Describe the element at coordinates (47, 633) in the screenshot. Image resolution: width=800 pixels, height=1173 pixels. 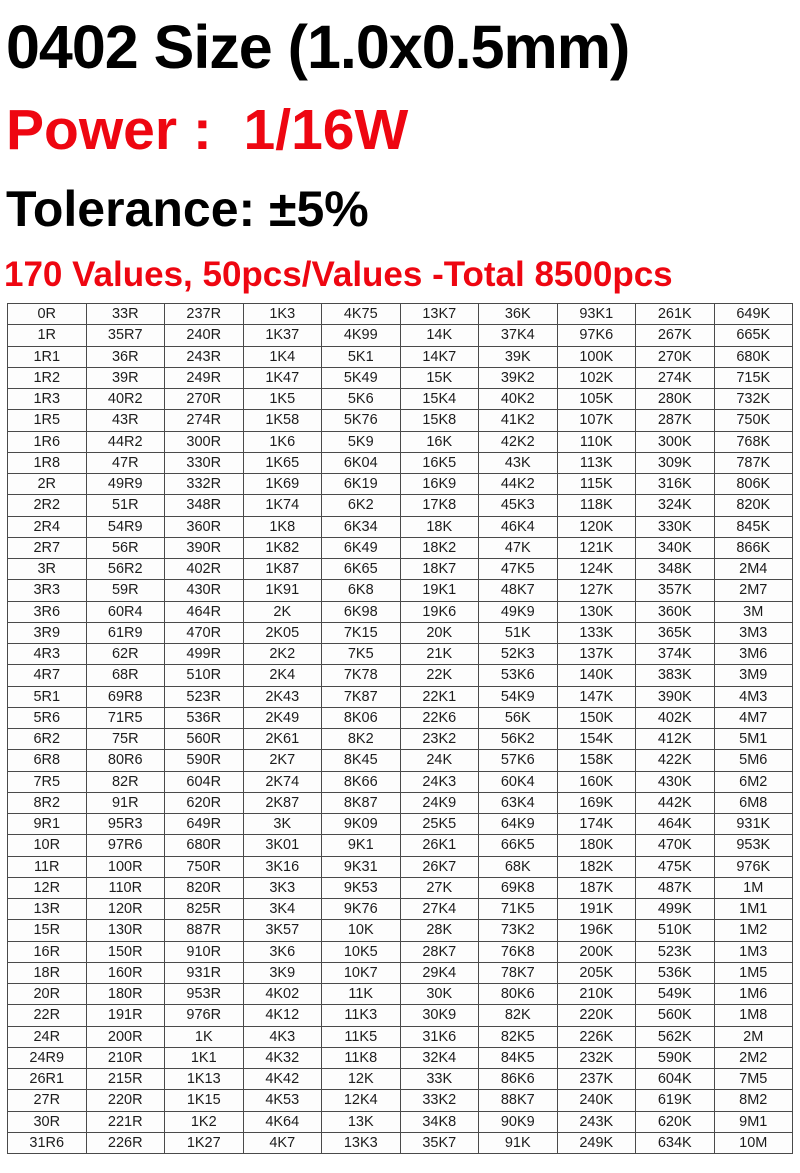
I see `value-cell: 3R9` at that location.